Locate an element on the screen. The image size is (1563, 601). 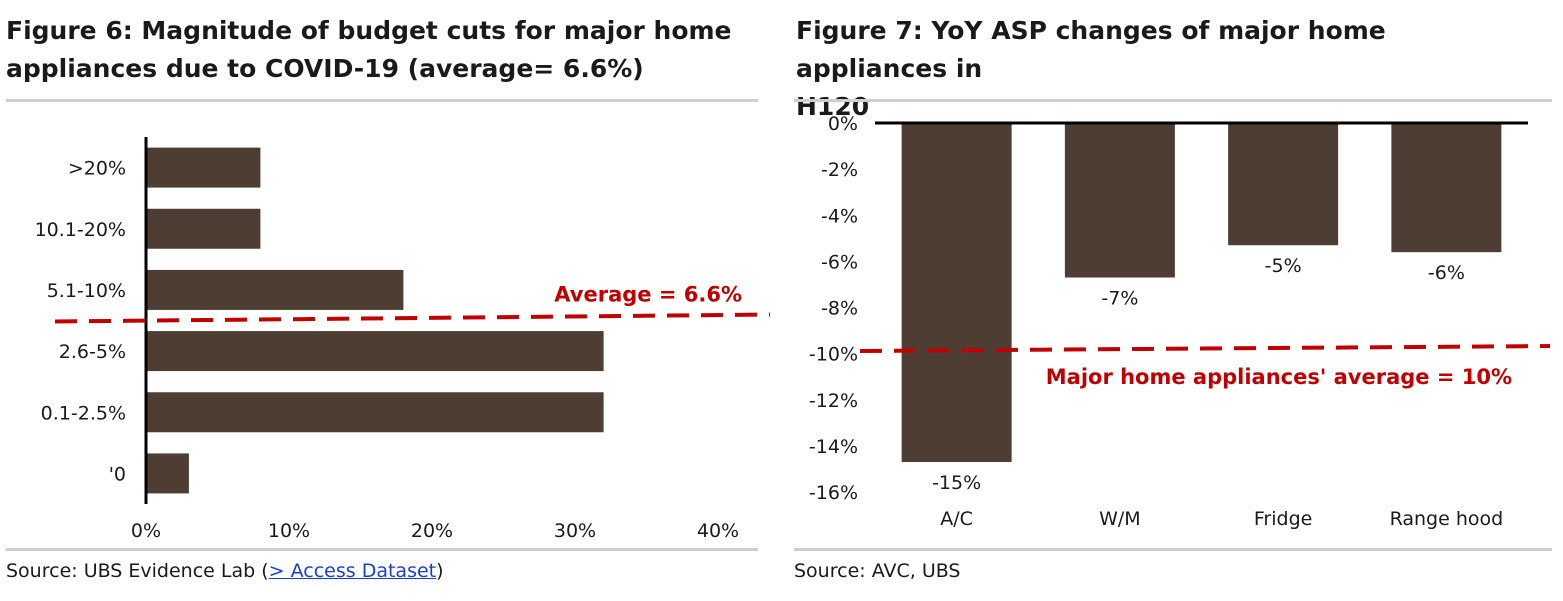
category-label: 5.1-10% is located at coordinates (86, 291).